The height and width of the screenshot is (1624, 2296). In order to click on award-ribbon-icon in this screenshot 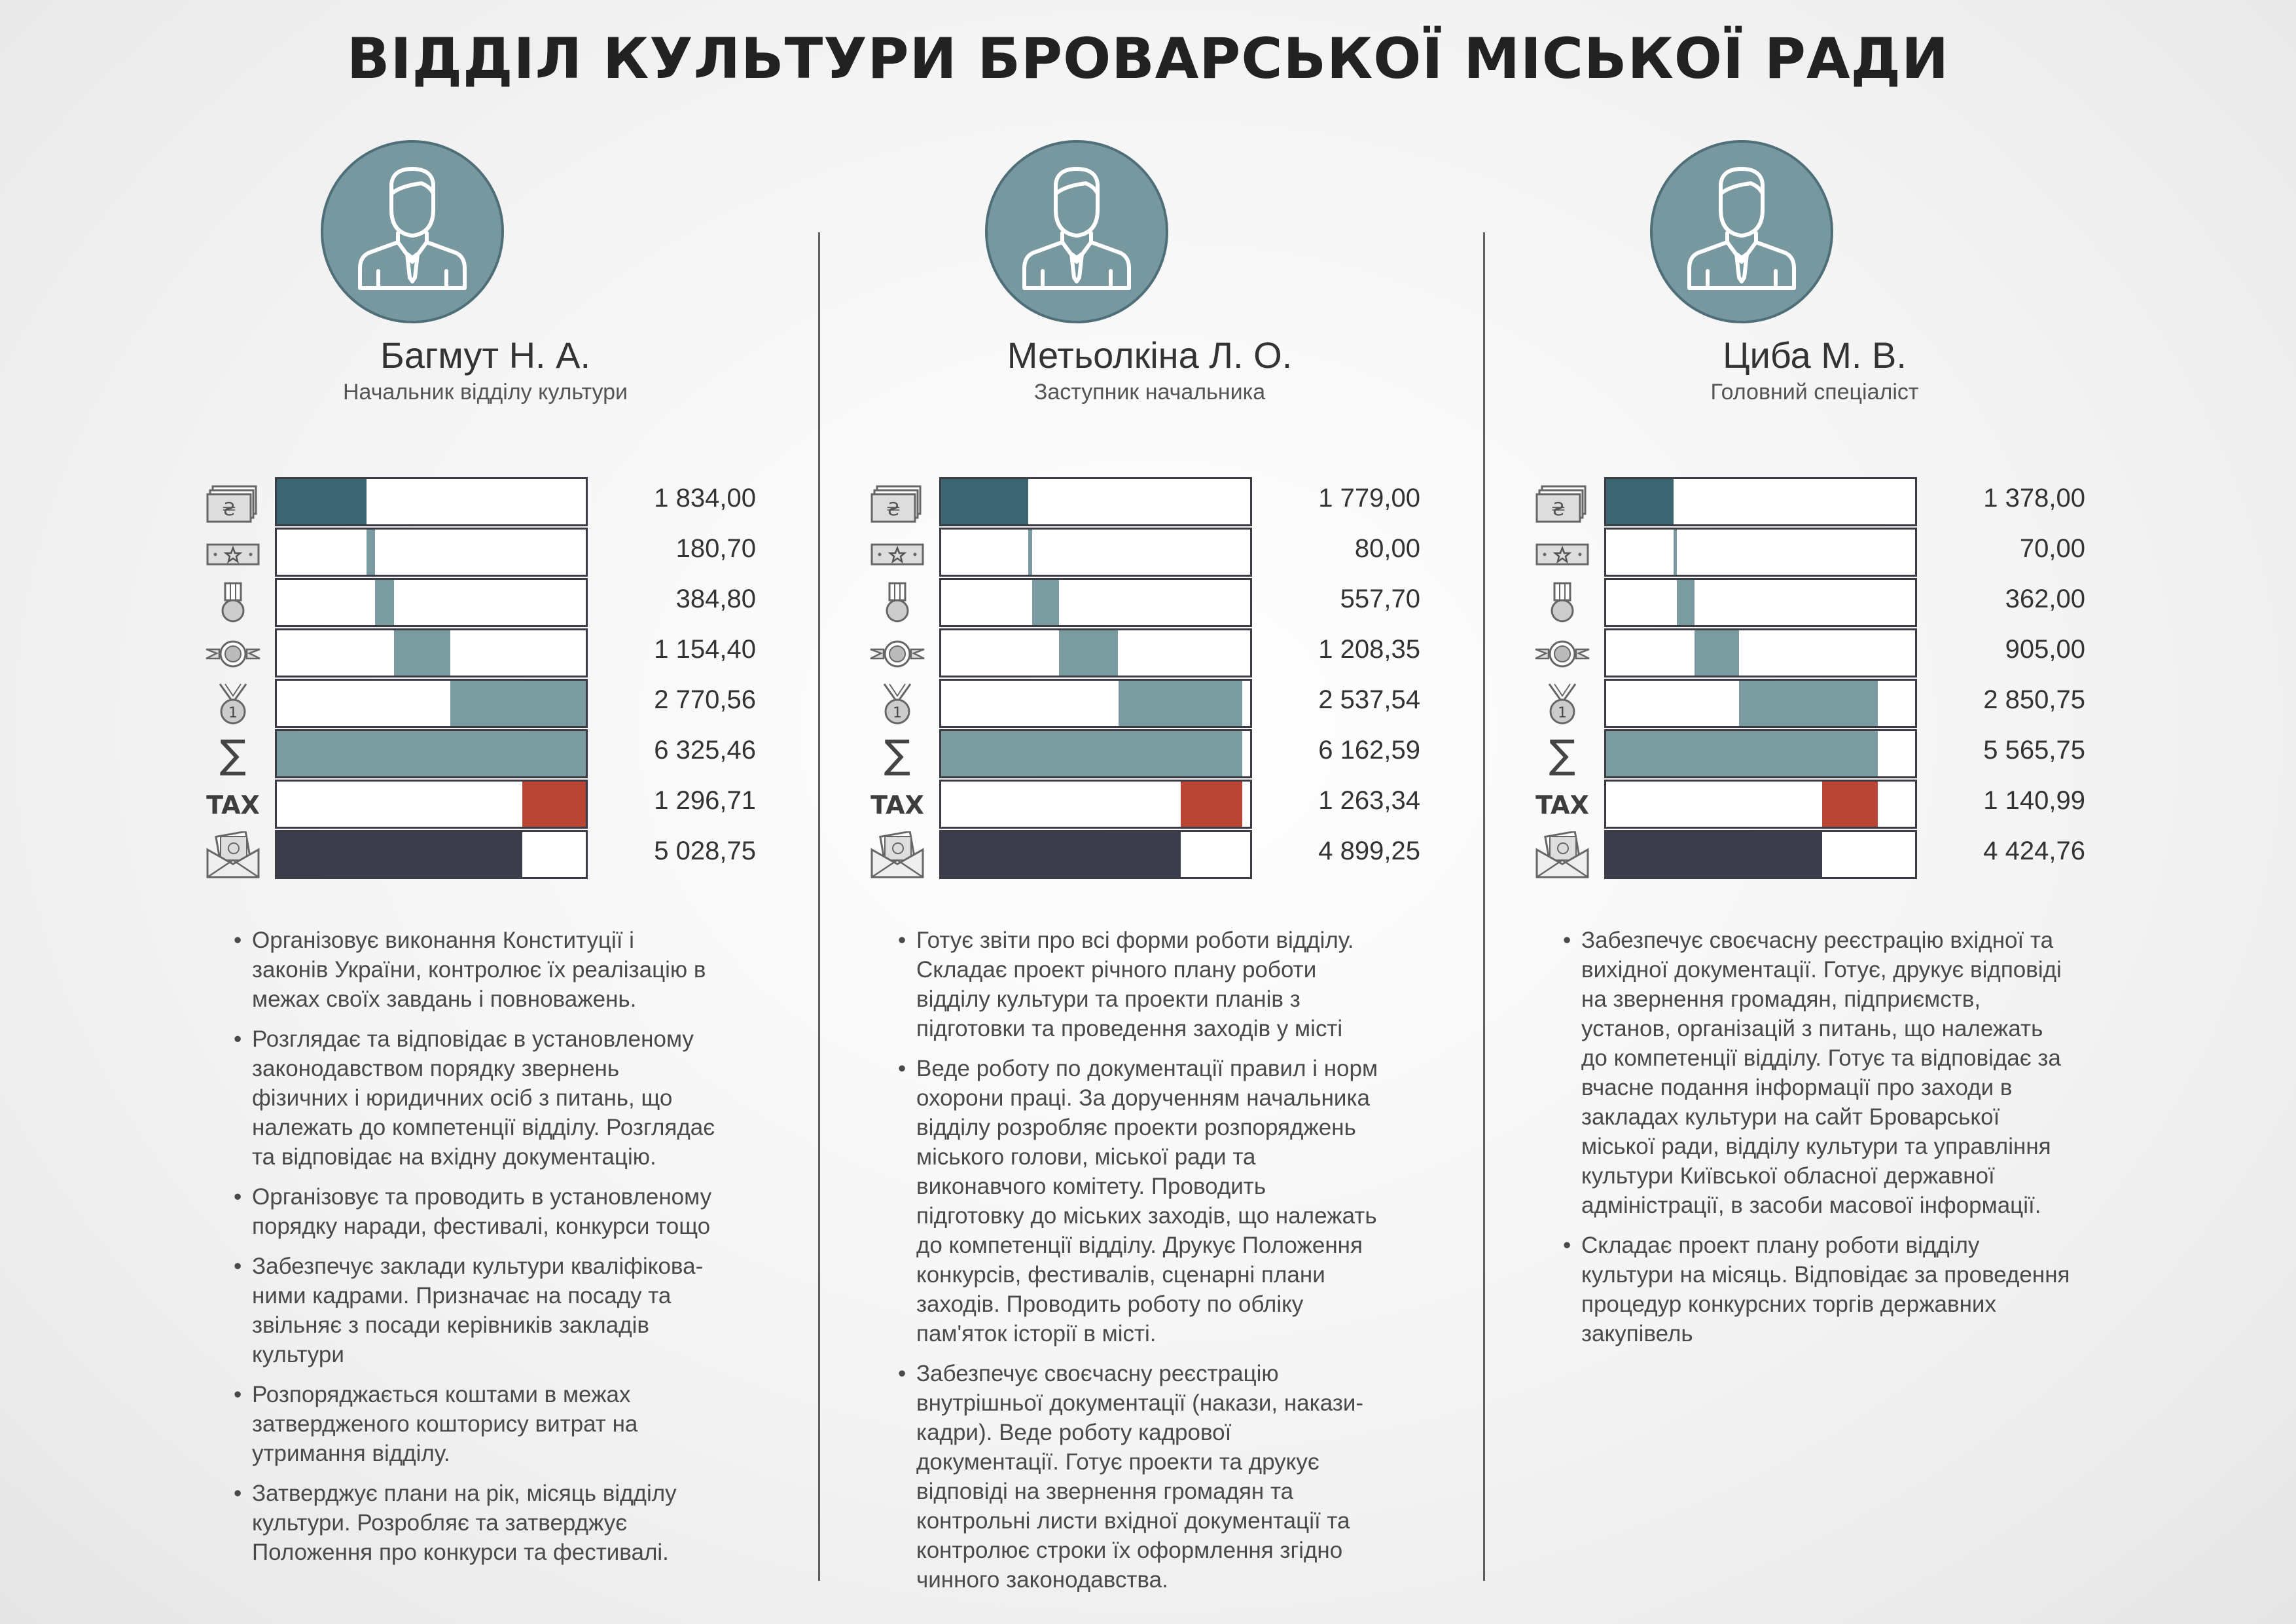, I will do `click(1562, 653)`.